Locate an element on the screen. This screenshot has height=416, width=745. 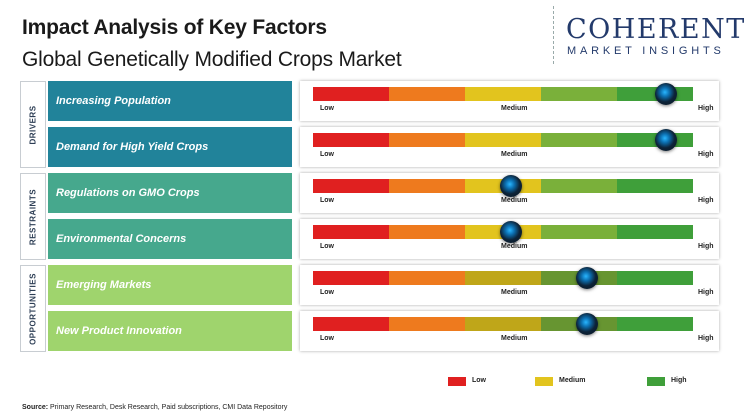
gauge-emerging-markets: Low Medium High is located at coordinates (509, 285).